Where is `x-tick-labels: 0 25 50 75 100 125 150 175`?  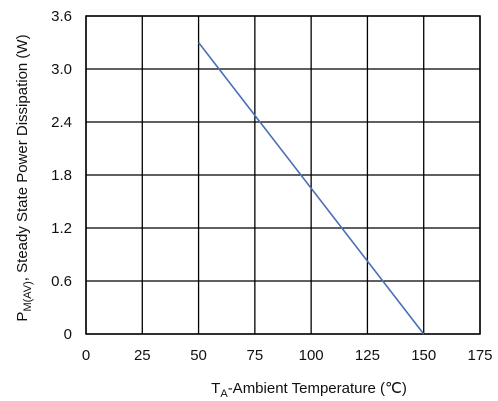 x-tick-labels: 0 25 50 75 100 125 150 175 is located at coordinates (287, 355).